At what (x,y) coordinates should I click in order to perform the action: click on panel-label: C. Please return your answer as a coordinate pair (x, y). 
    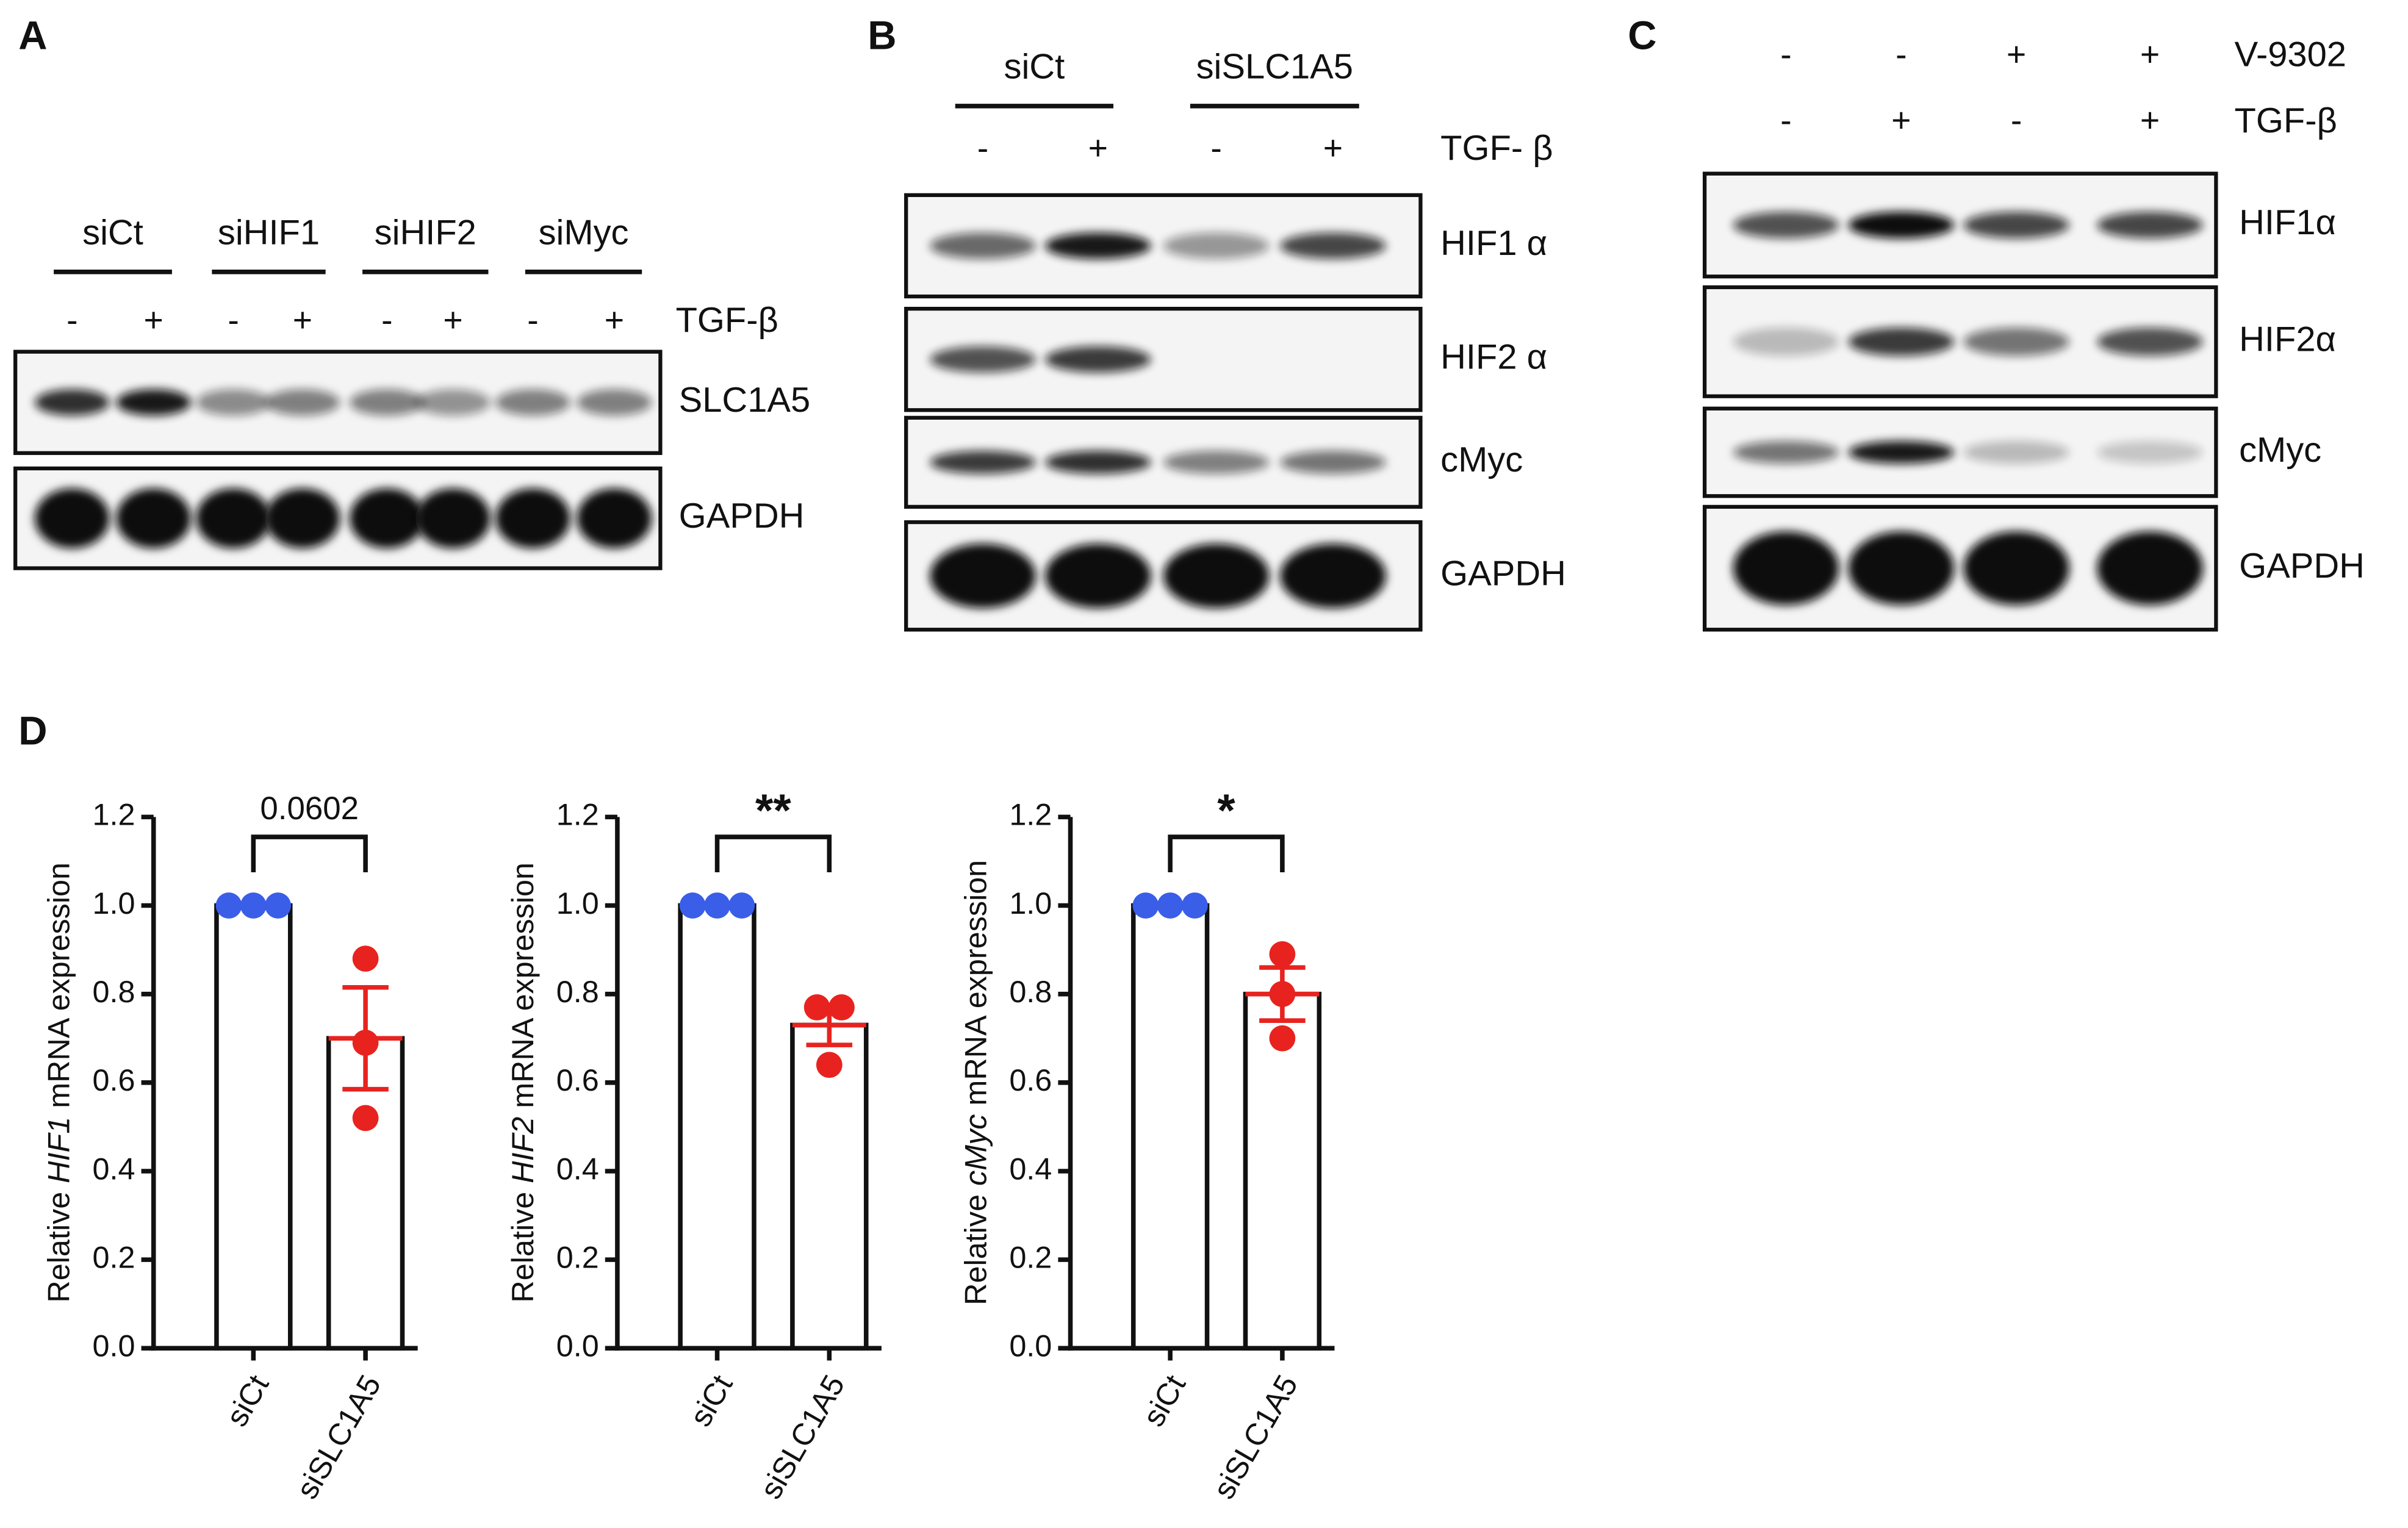
    Looking at the image, I should click on (1642, 35).